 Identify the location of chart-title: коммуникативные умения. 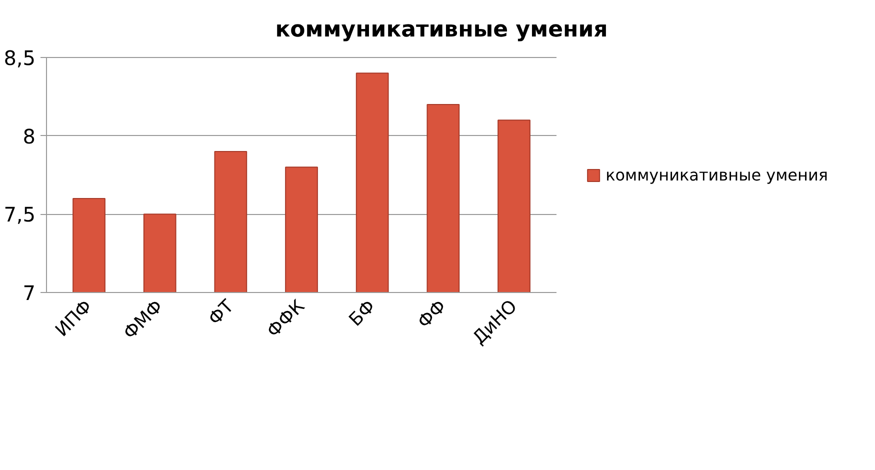
(441, 30).